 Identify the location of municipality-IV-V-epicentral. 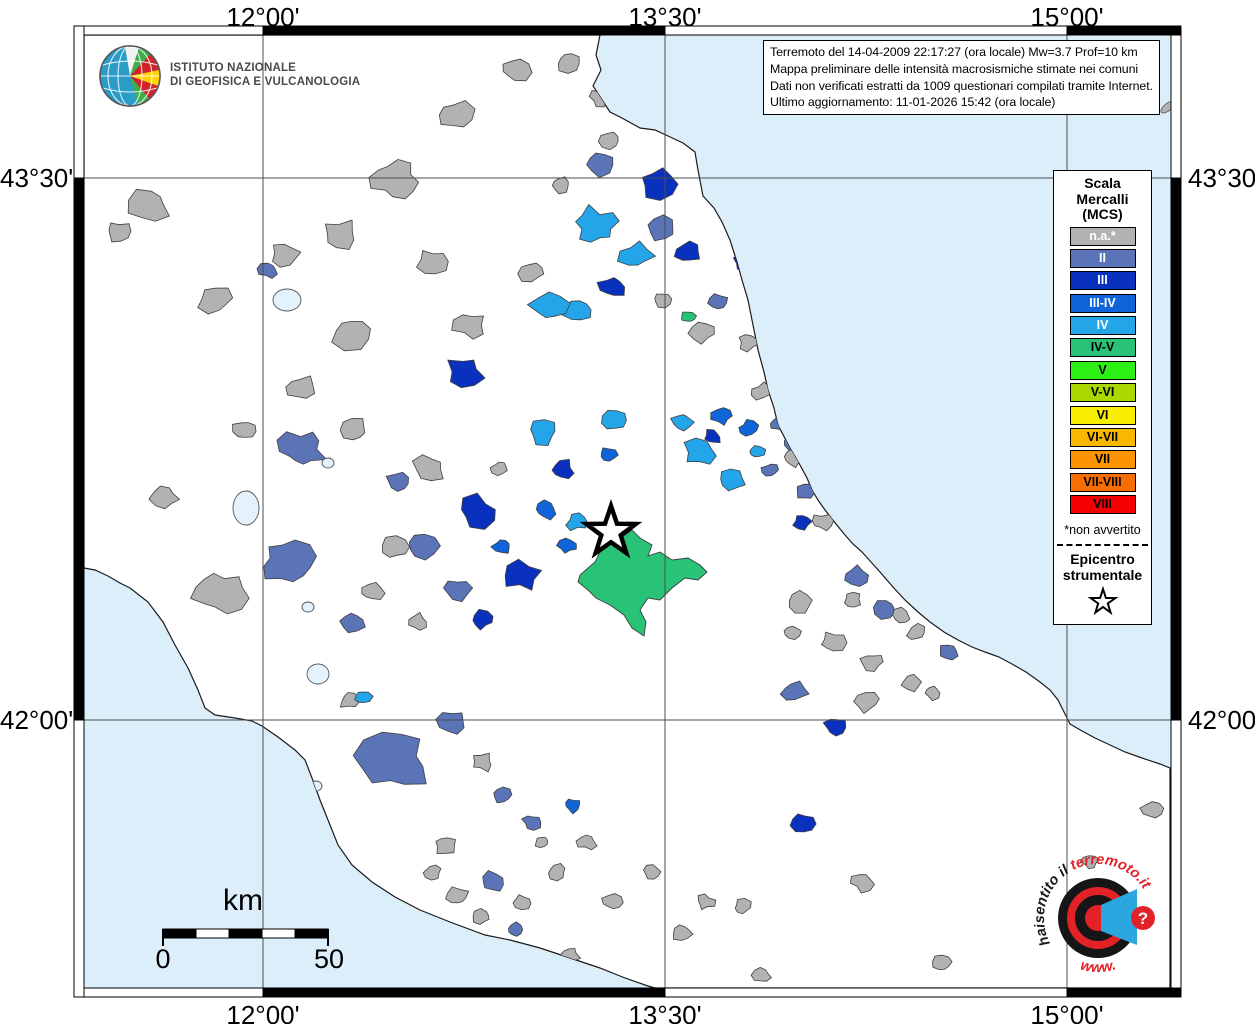
(642, 583).